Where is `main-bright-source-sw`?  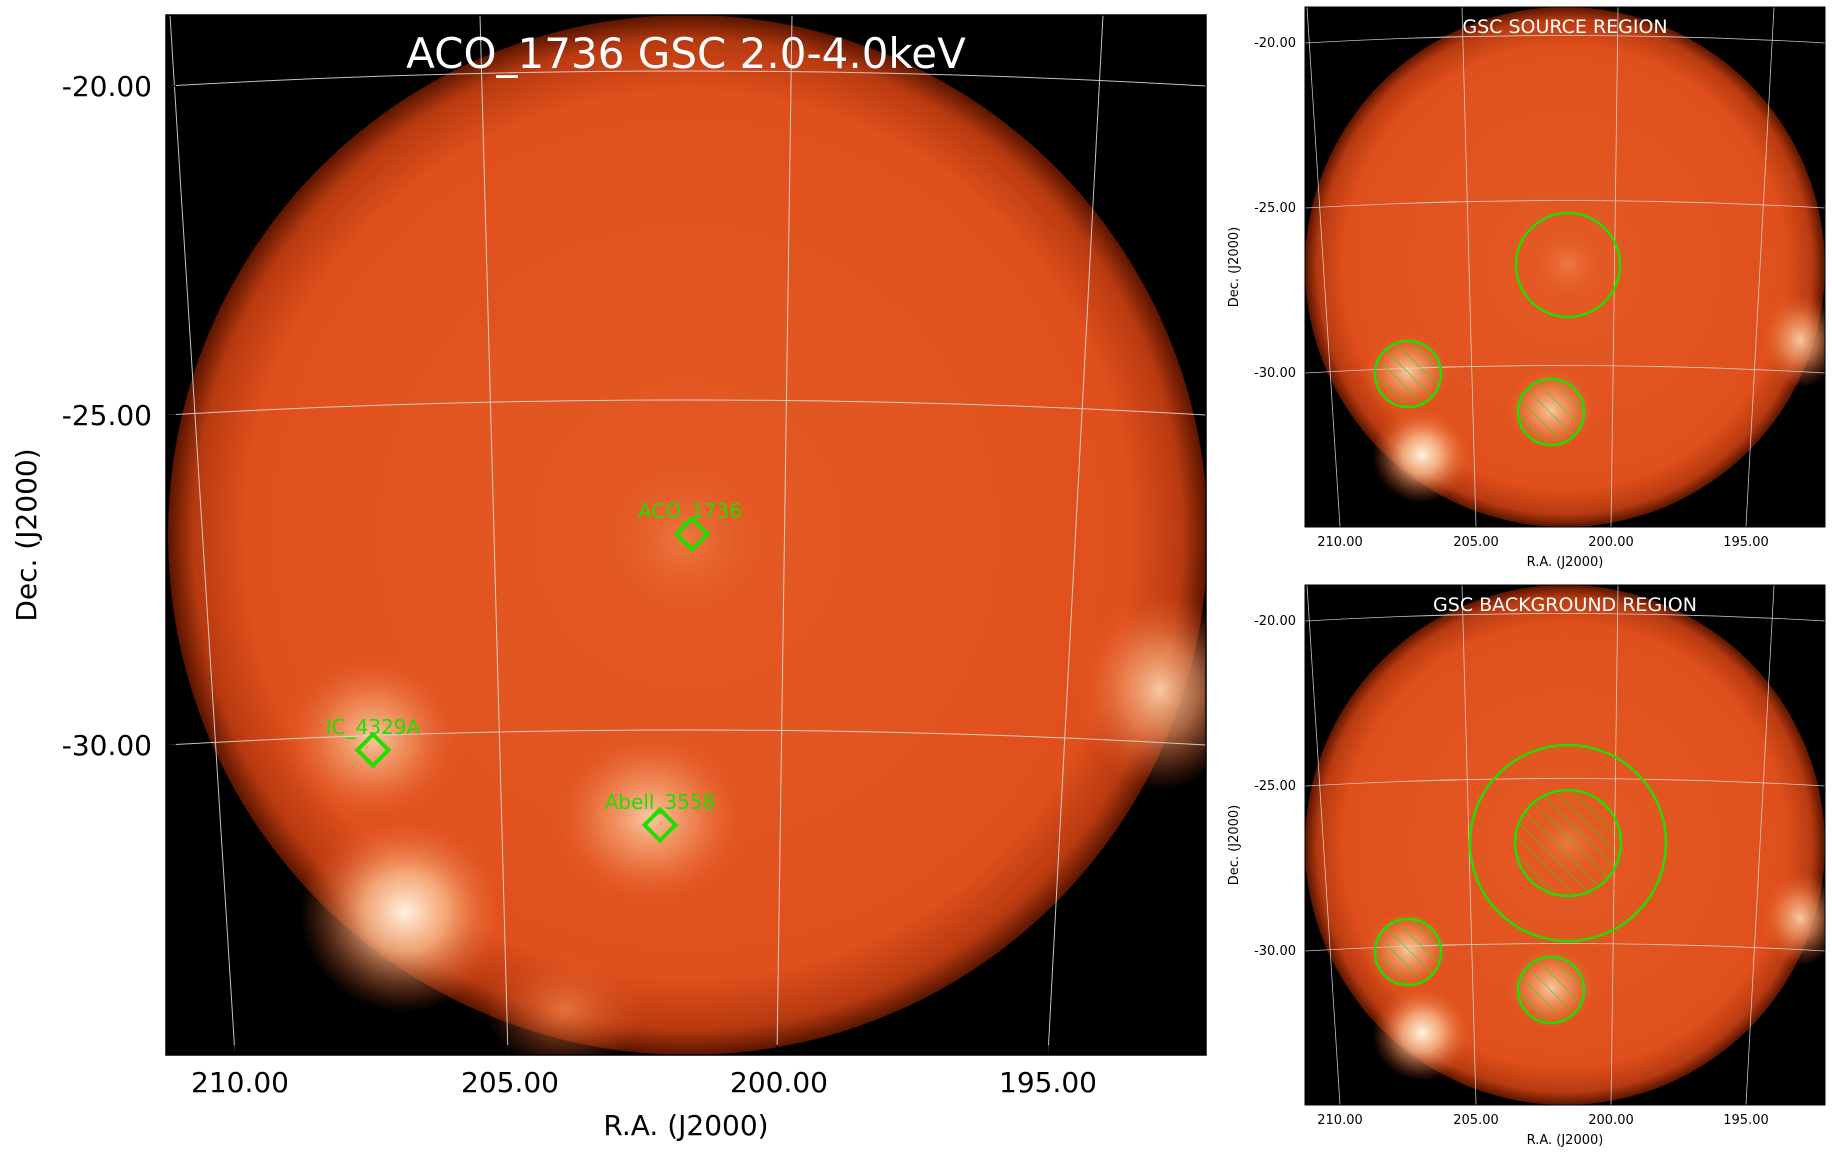 main-bright-source-sw is located at coordinates (405, 912).